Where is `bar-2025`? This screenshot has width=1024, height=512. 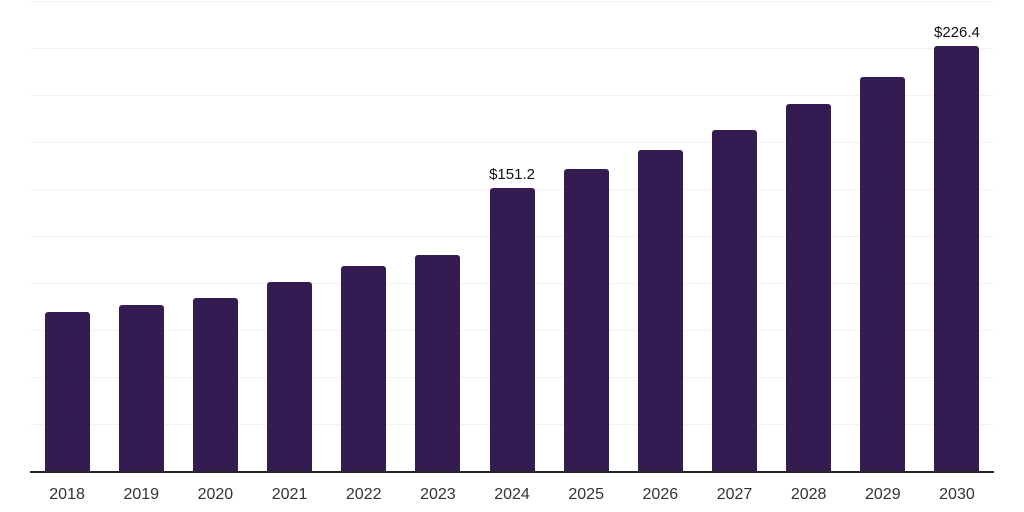
bar-2025 is located at coordinates (586, 320).